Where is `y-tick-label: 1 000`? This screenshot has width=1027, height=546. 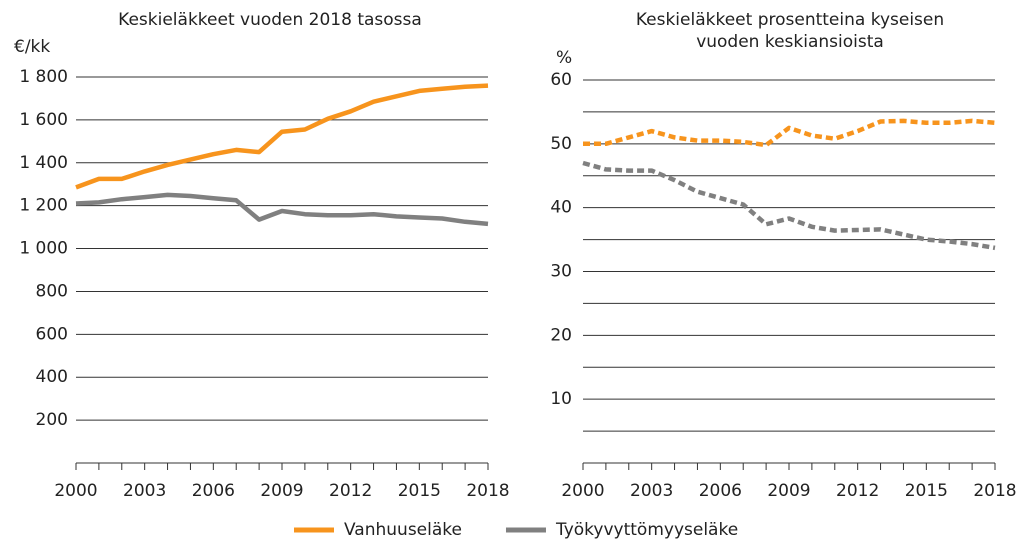 y-tick-label: 1 000 is located at coordinates (43, 249).